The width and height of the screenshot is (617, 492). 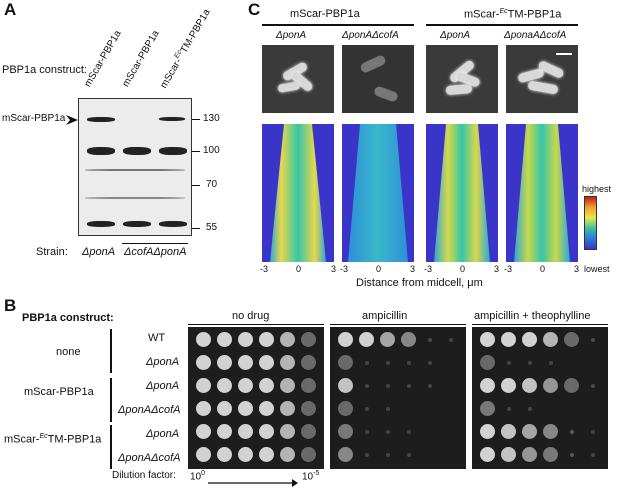 What do you see at coordinates (135, 167) in the screenshot?
I see `western-blot` at bounding box center [135, 167].